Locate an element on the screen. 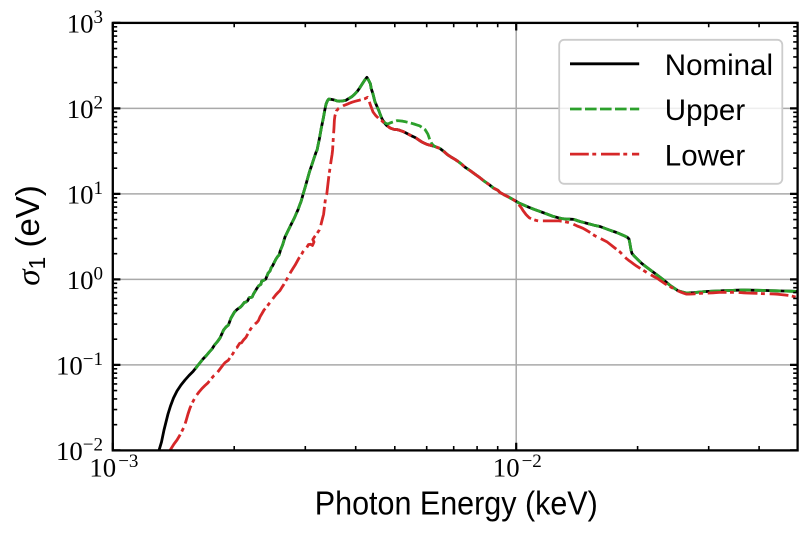  svg-text: σ1 (eV) is located at coordinates (29, 235).